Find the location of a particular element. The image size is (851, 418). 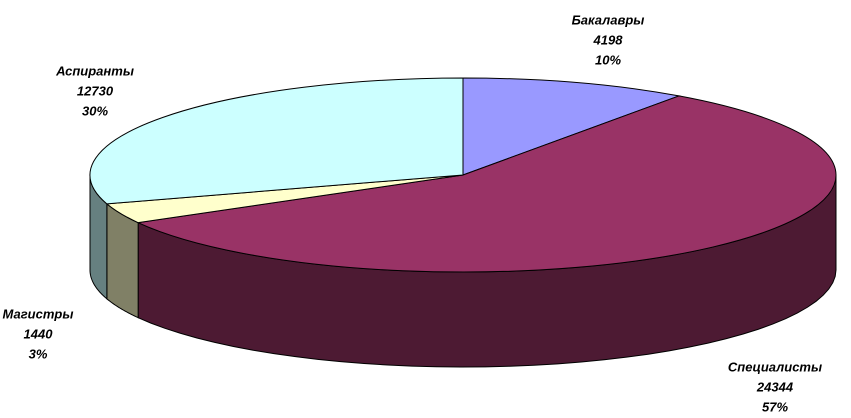

slice-value: 4198 is located at coordinates (608, 39).